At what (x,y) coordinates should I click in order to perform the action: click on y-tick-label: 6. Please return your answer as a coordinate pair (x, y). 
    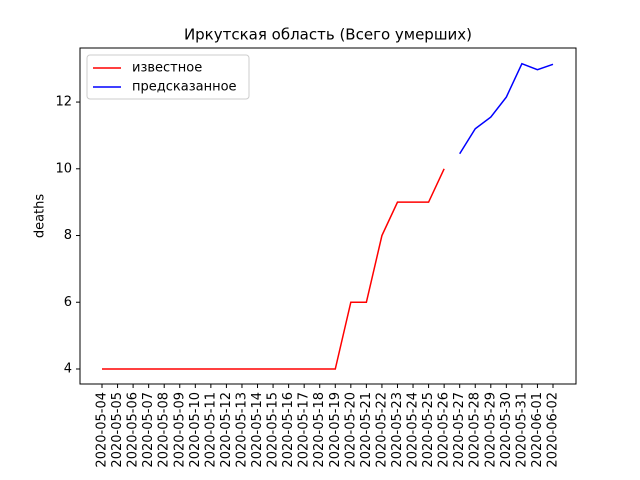
    Looking at the image, I should click on (68, 302).